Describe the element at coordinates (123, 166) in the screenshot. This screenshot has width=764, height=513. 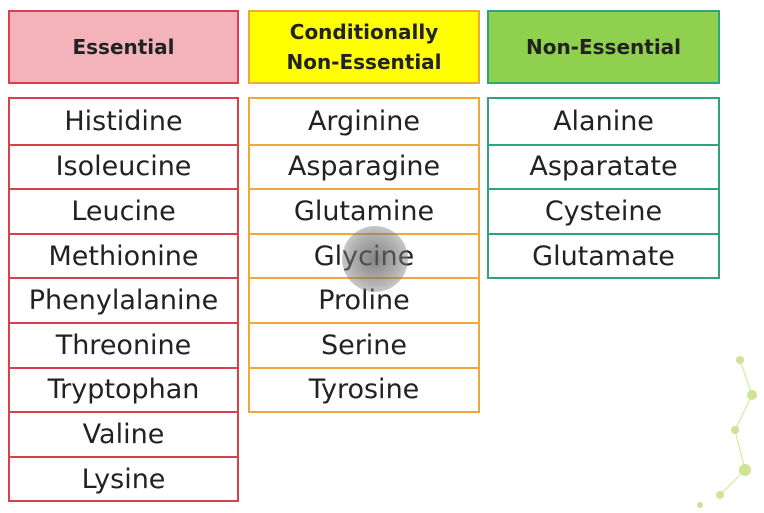
I see `list-item: Isoleucine` at that location.